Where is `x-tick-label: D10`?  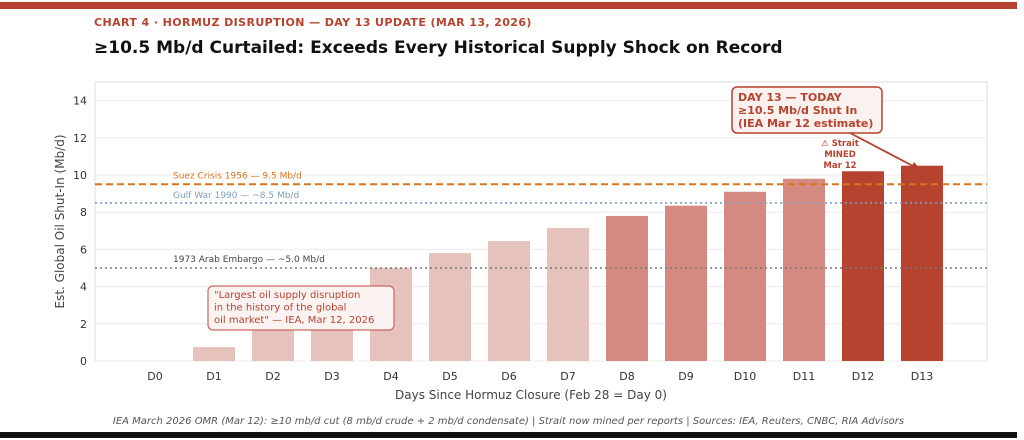
x-tick-label: D10 is located at coordinates (745, 376).